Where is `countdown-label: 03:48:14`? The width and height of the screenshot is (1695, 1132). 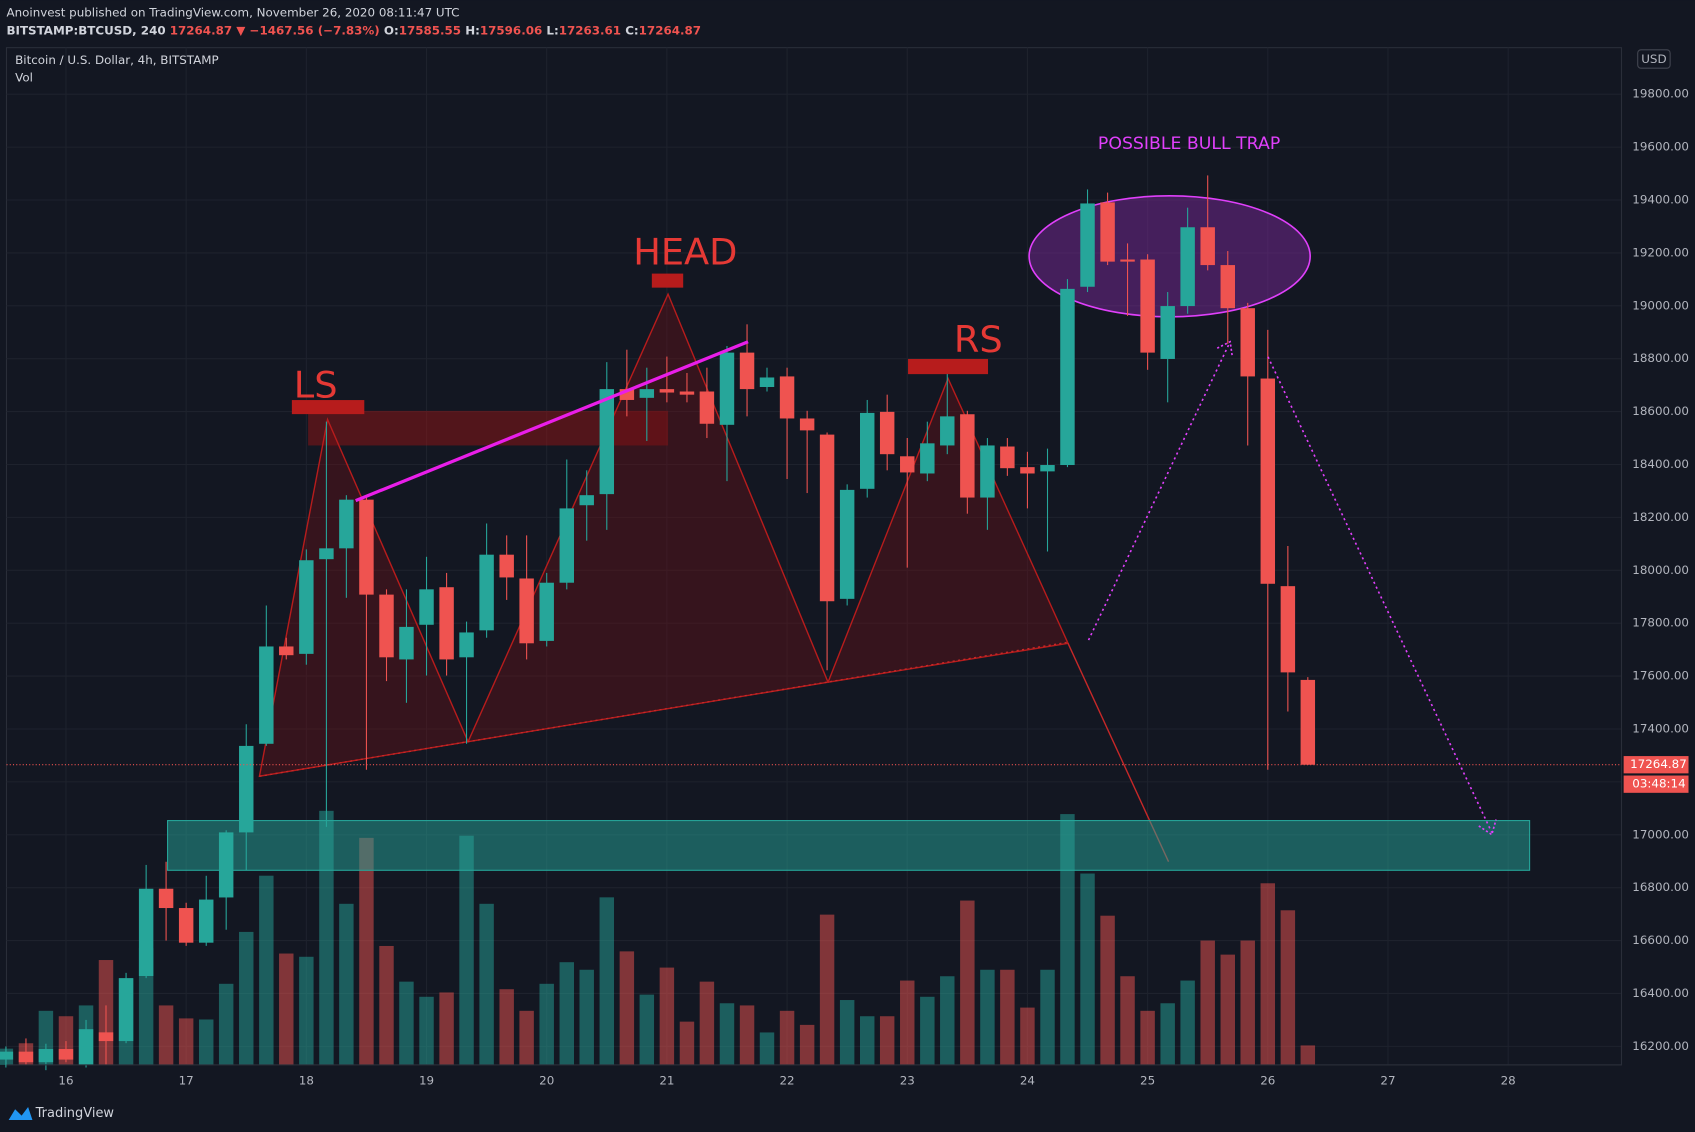
countdown-label: 03:48:14 is located at coordinates (1658, 784).